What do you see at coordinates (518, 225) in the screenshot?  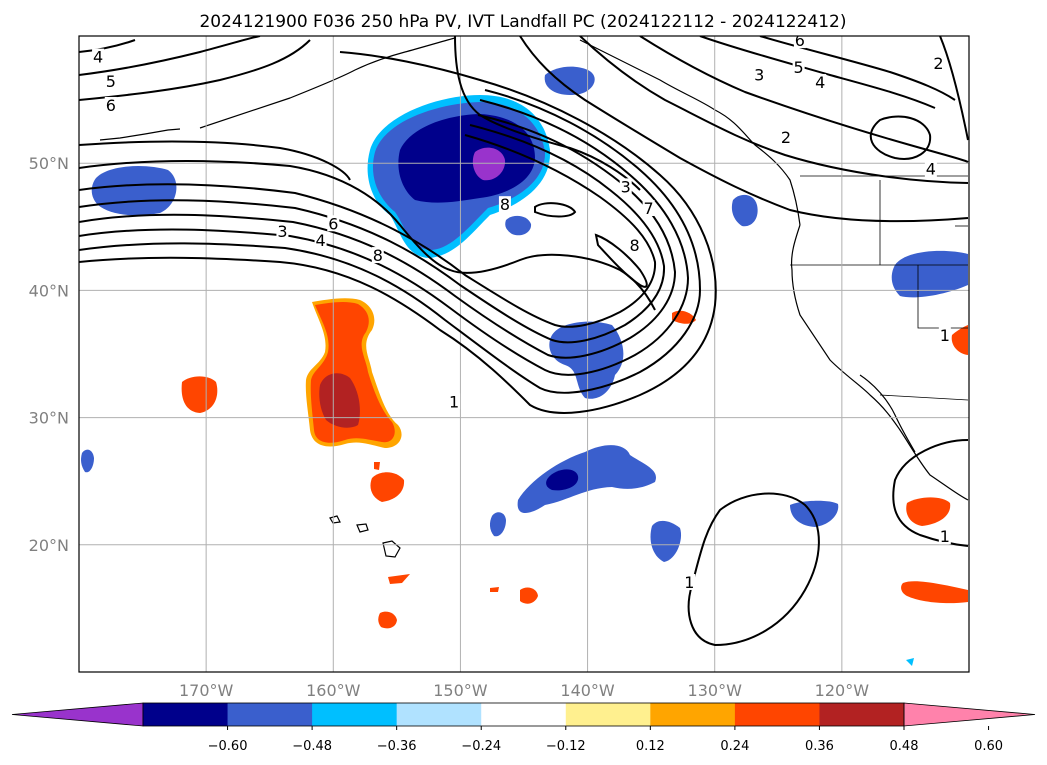 I see `anomaly-region-small-a` at bounding box center [518, 225].